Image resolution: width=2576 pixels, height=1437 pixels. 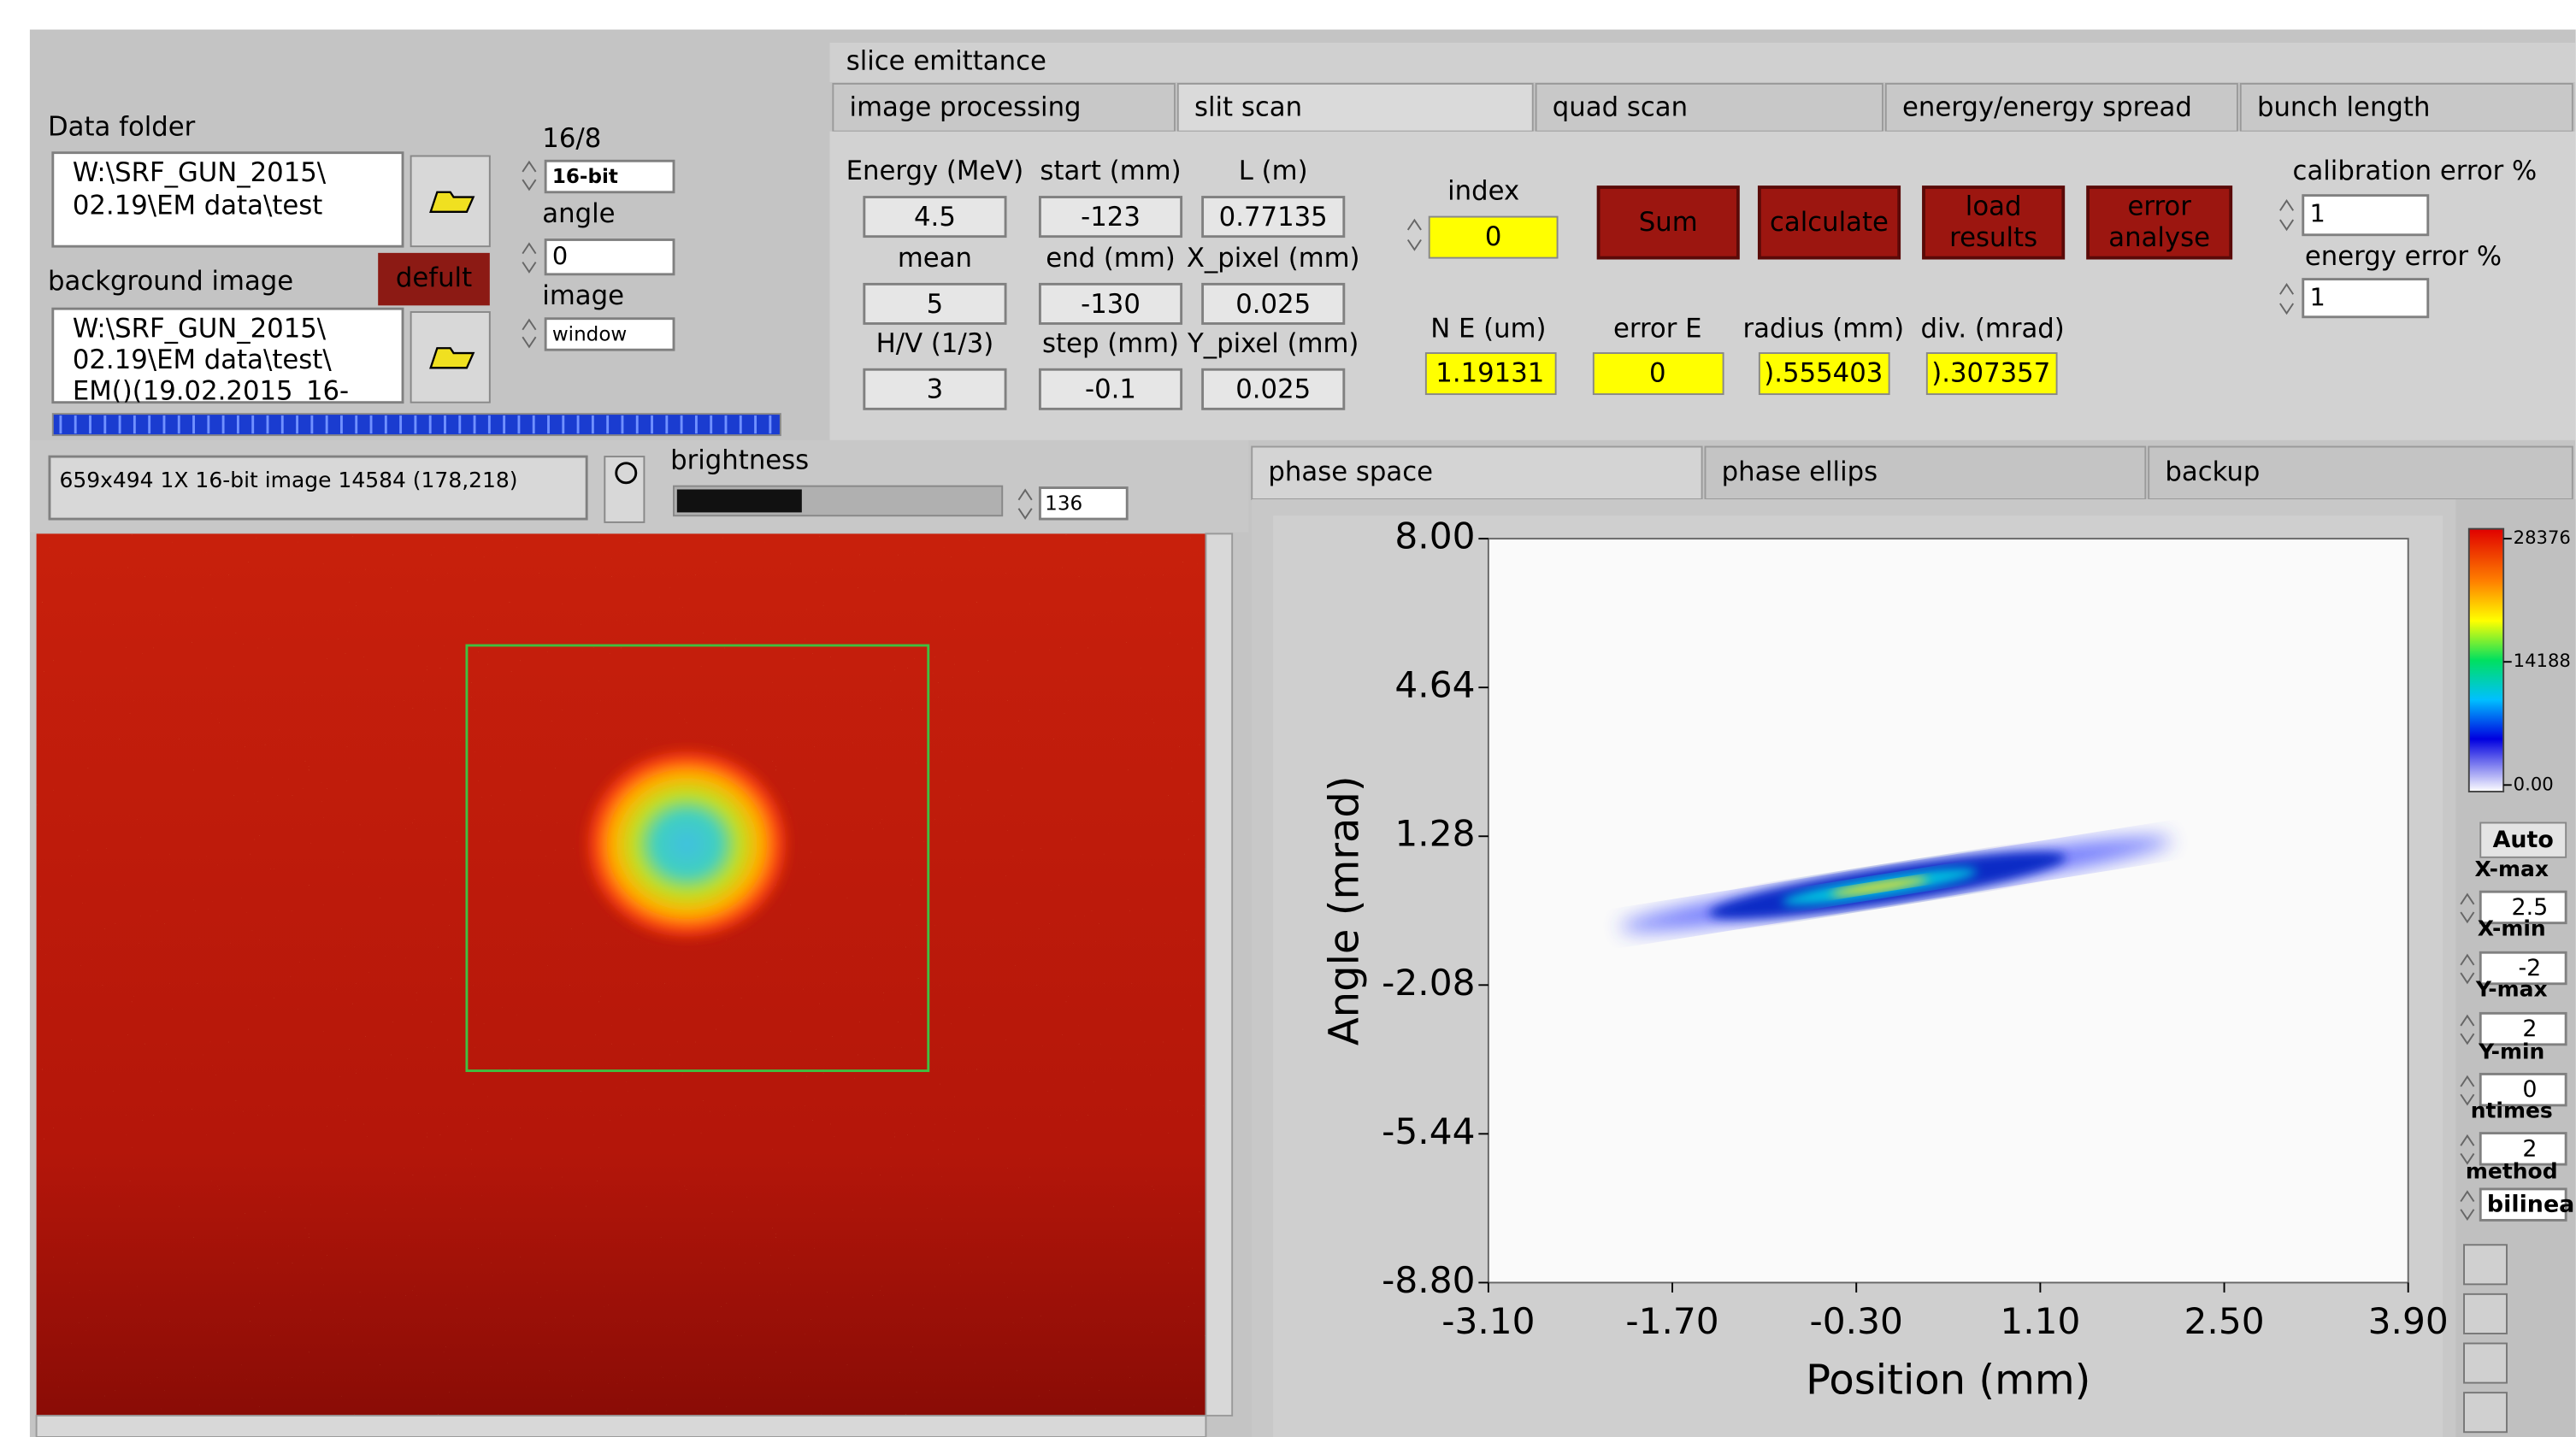 I want to click on button-label: defult, so click(x=434, y=277).